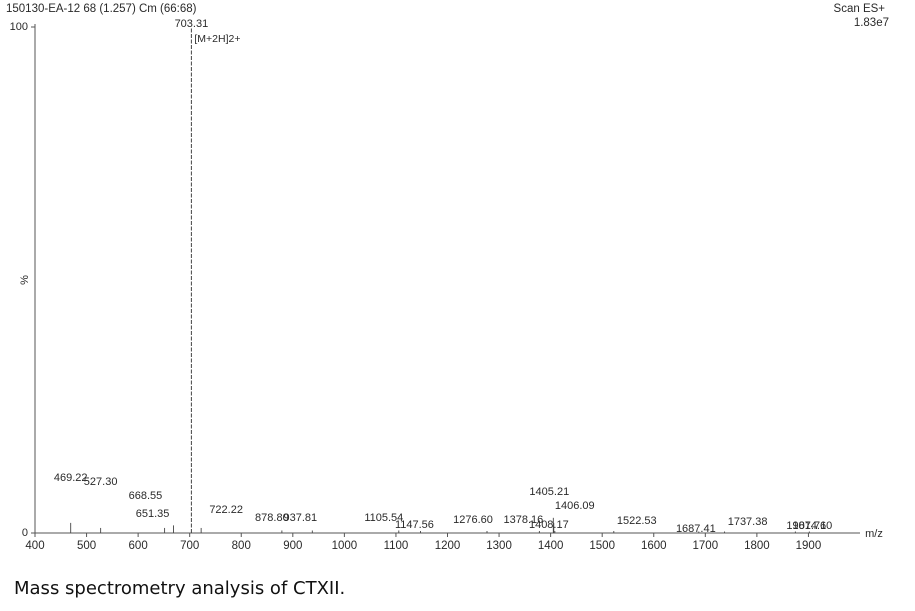 This screenshot has height=611, width=915. What do you see at coordinates (499, 546) in the screenshot?
I see `x-tick-label: 1300` at bounding box center [499, 546].